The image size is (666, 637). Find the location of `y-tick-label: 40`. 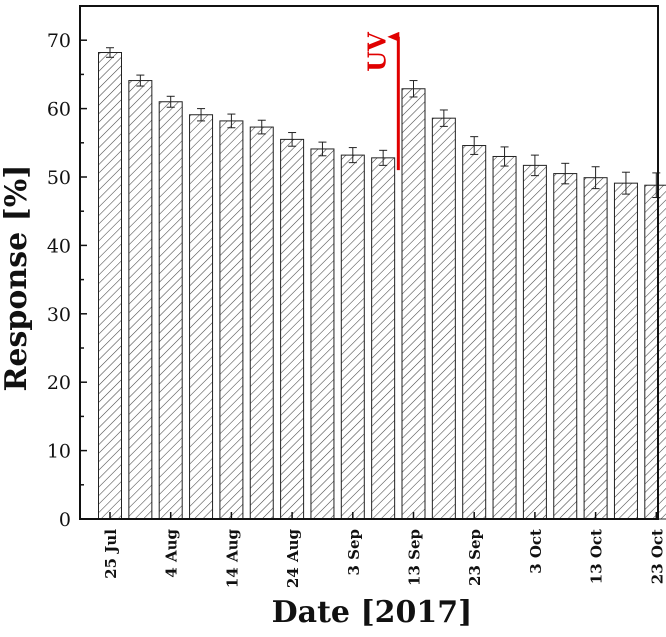

y-tick-label: 40 is located at coordinates (59, 246).